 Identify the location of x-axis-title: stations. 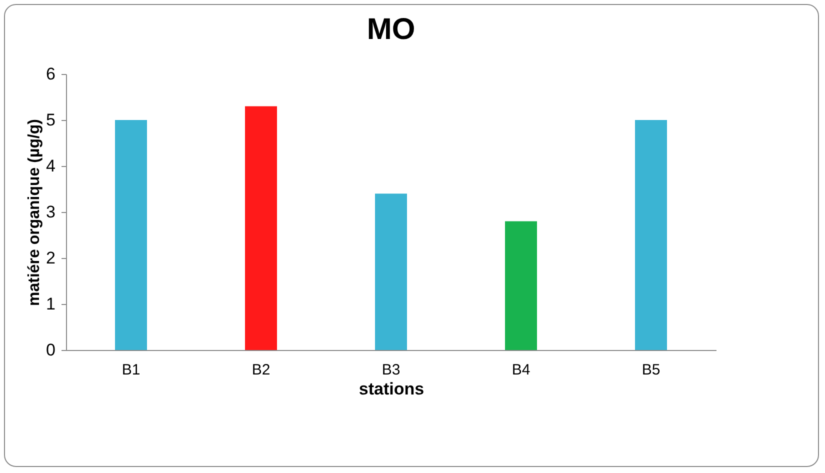
(391, 389).